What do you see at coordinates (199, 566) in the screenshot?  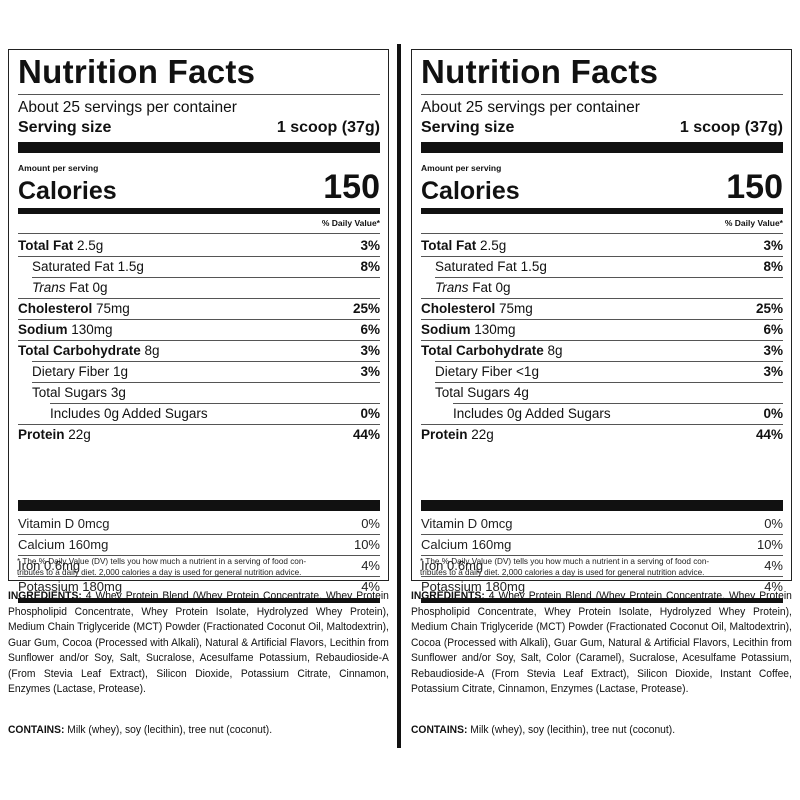 I see `vitamin-row: Iron 0.6mg 4%` at bounding box center [199, 566].